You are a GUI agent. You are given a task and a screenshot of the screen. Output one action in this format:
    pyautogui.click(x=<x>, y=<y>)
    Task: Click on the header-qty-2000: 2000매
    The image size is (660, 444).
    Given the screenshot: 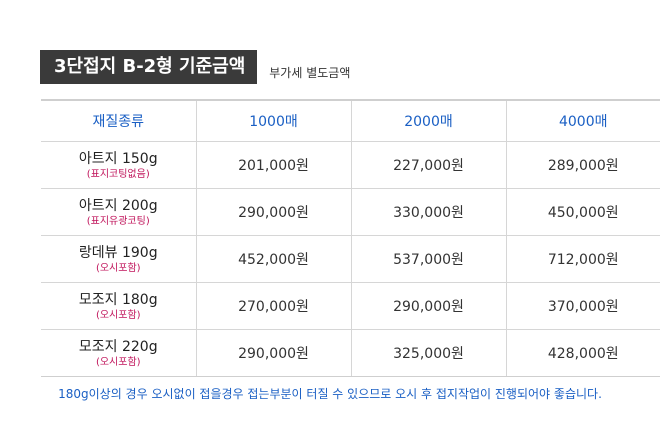 What is the action you would take?
    pyautogui.click(x=428, y=121)
    